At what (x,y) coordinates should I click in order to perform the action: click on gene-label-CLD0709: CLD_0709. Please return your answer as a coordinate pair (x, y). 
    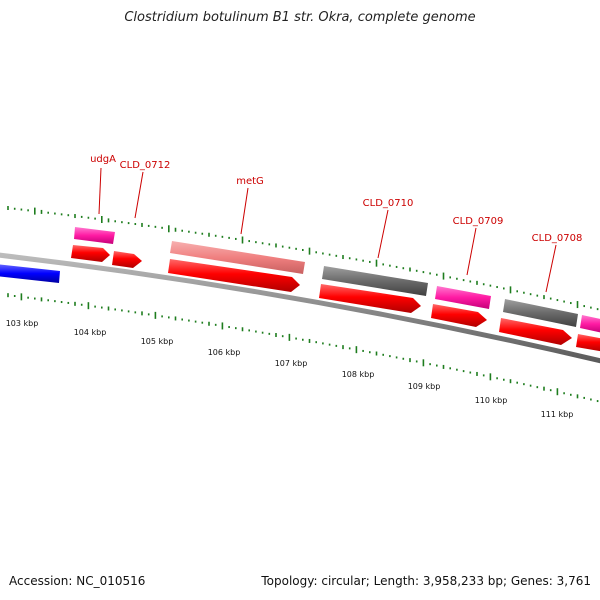
    Looking at the image, I should click on (478, 221).